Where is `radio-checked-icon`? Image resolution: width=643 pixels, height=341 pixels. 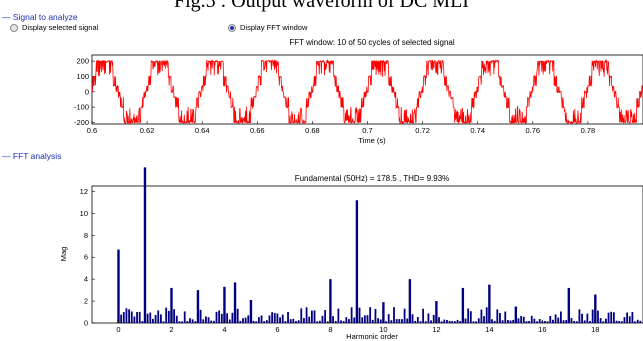
radio-checked-icon is located at coordinates (232, 27).